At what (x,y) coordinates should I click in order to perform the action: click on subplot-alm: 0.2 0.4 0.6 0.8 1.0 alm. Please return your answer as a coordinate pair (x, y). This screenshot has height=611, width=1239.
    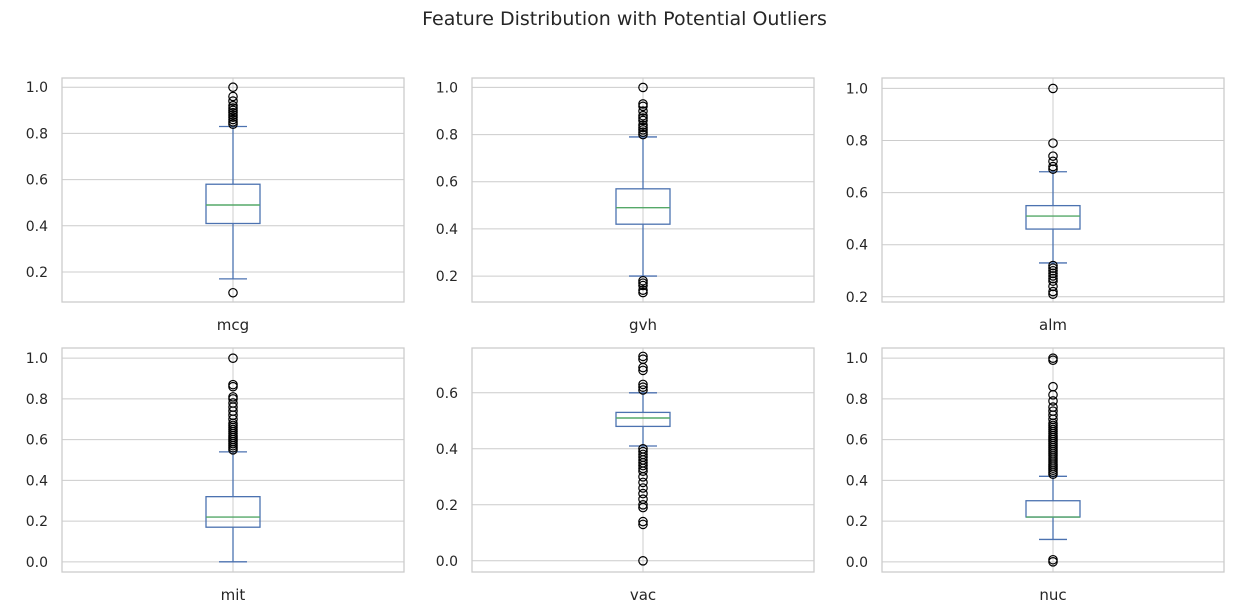
    Looking at the image, I should click on (1035, 205).